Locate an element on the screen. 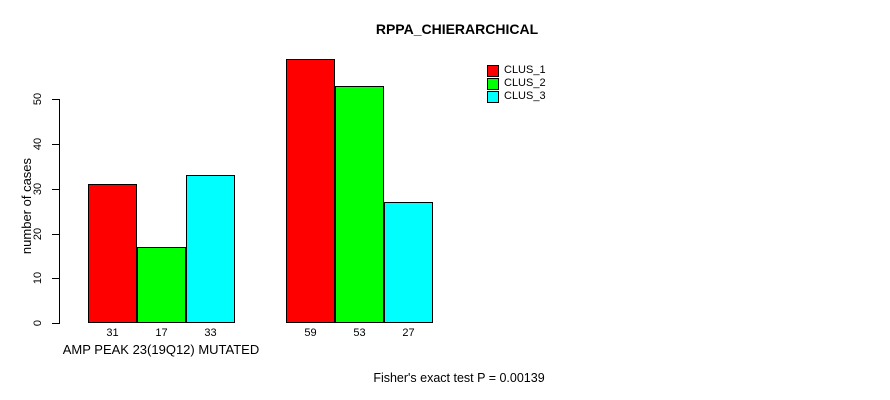 Image resolution: width=890 pixels, height=400 pixels. bar-value-label: 31 is located at coordinates (112, 333).